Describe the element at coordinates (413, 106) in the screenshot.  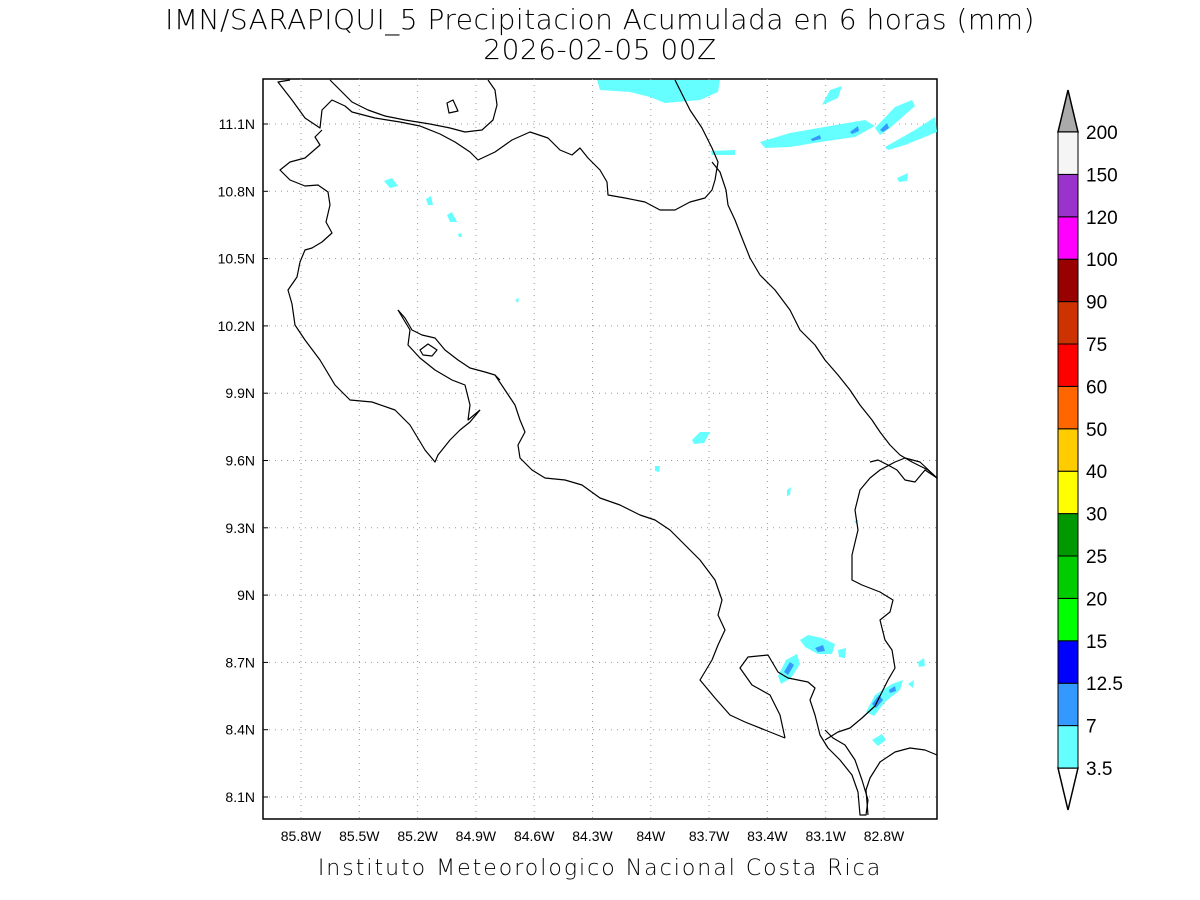
I see `nicaragua-coast-north` at that location.